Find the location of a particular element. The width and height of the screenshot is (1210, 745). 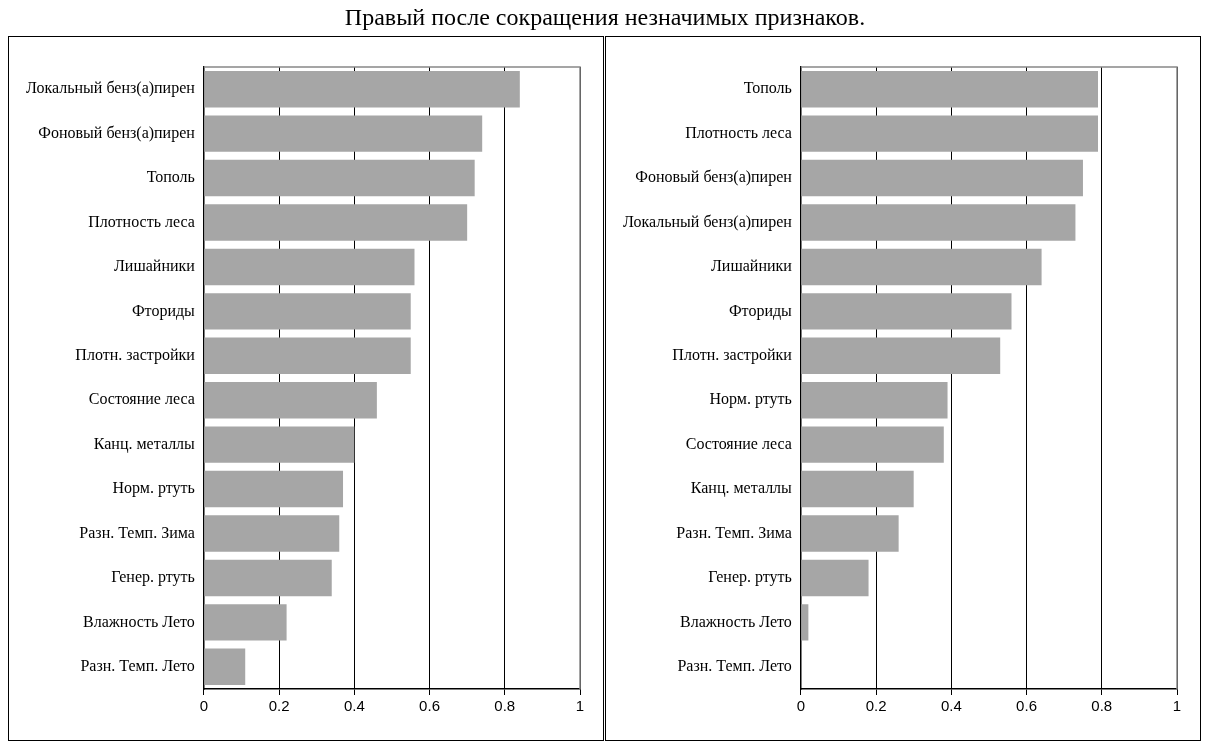

chart-title: Правый после сокращения незначимых признаков. is located at coordinates (605, 17).